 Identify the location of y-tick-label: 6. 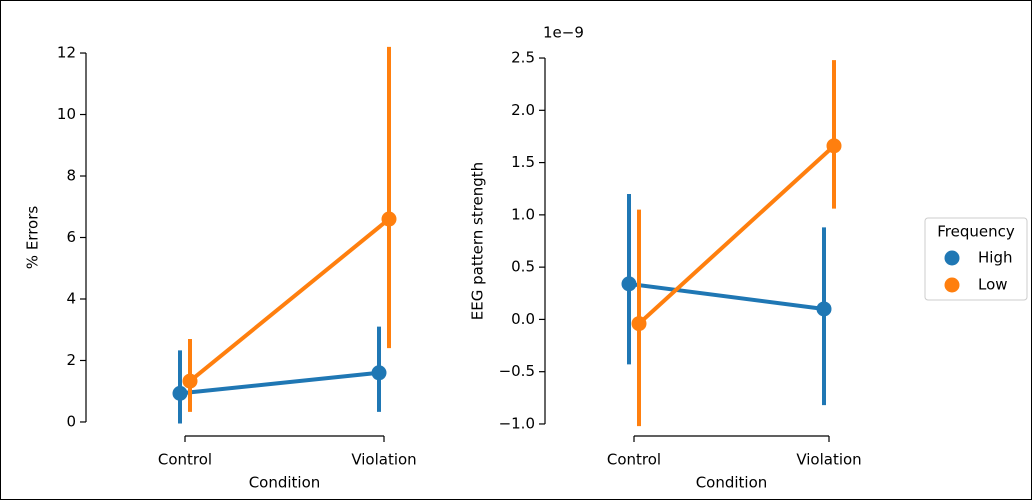
(71, 237).